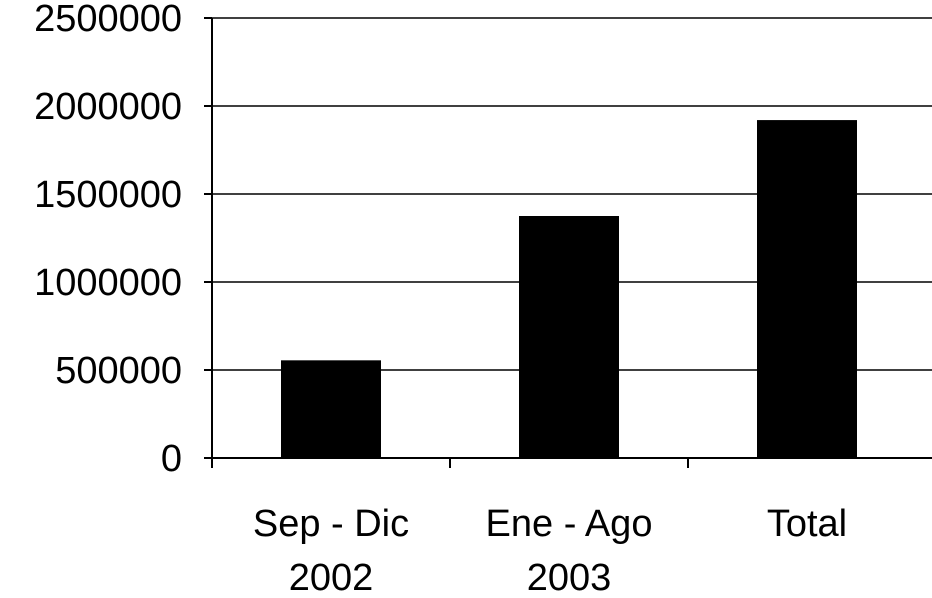  Describe the element at coordinates (108, 20) in the screenshot. I see `y-tick-label: 2500000` at that location.